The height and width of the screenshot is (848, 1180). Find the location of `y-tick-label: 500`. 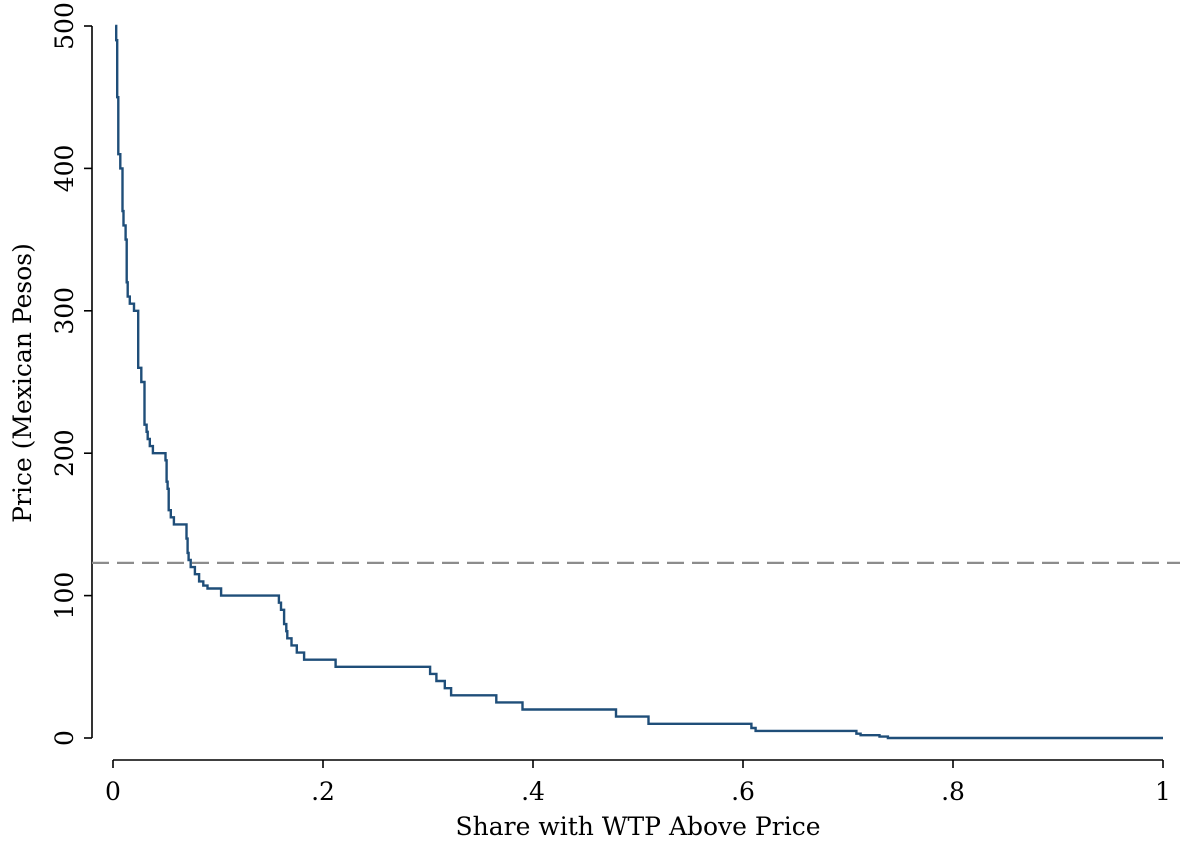

y-tick-label: 500 is located at coordinates (64, 26).